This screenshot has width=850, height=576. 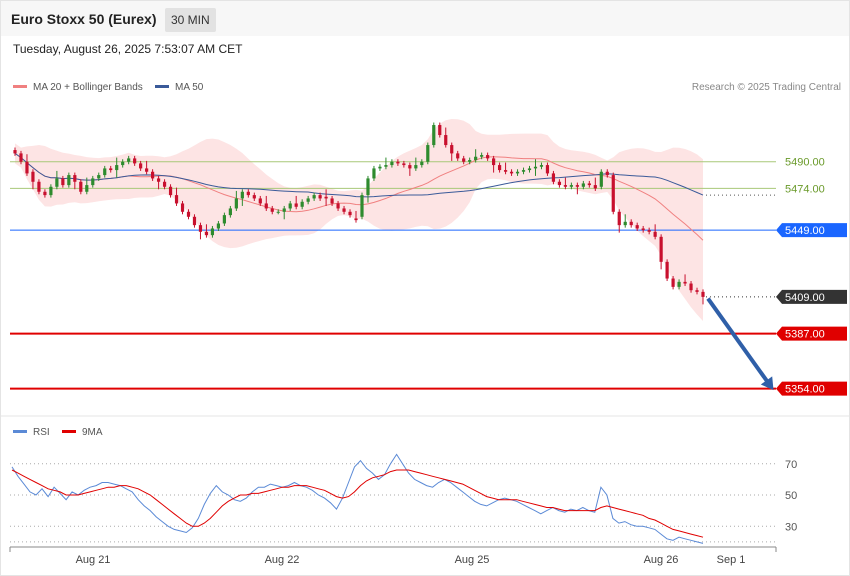 What do you see at coordinates (805, 163) in the screenshot?
I see `resistance-level-label: 5490.00` at bounding box center [805, 163].